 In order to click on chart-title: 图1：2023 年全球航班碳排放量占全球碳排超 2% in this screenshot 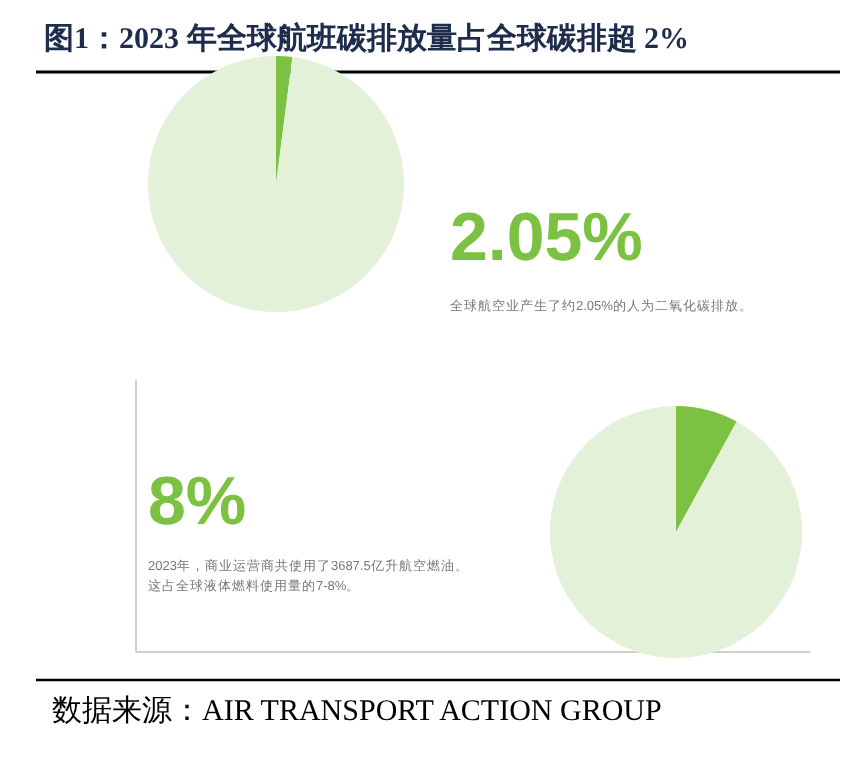, I will do `click(366, 38)`.